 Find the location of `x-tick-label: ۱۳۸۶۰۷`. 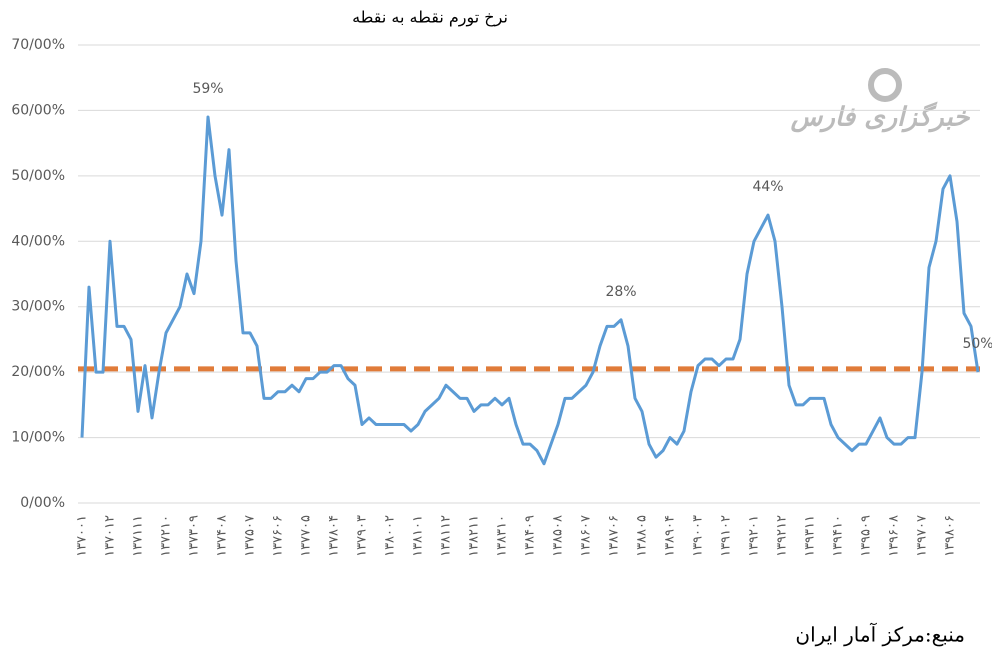

x-tick-label: ۱۳۸۶۰۷ is located at coordinates (586, 536).